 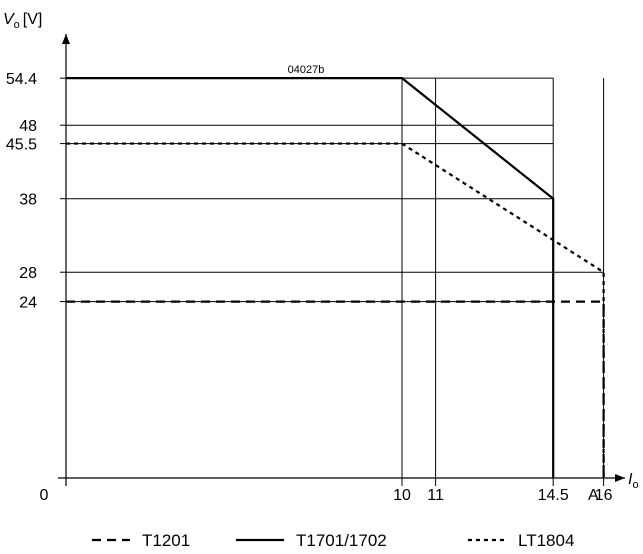 What do you see at coordinates (546, 540) in the screenshot?
I see `legend-label: LT1804` at bounding box center [546, 540].